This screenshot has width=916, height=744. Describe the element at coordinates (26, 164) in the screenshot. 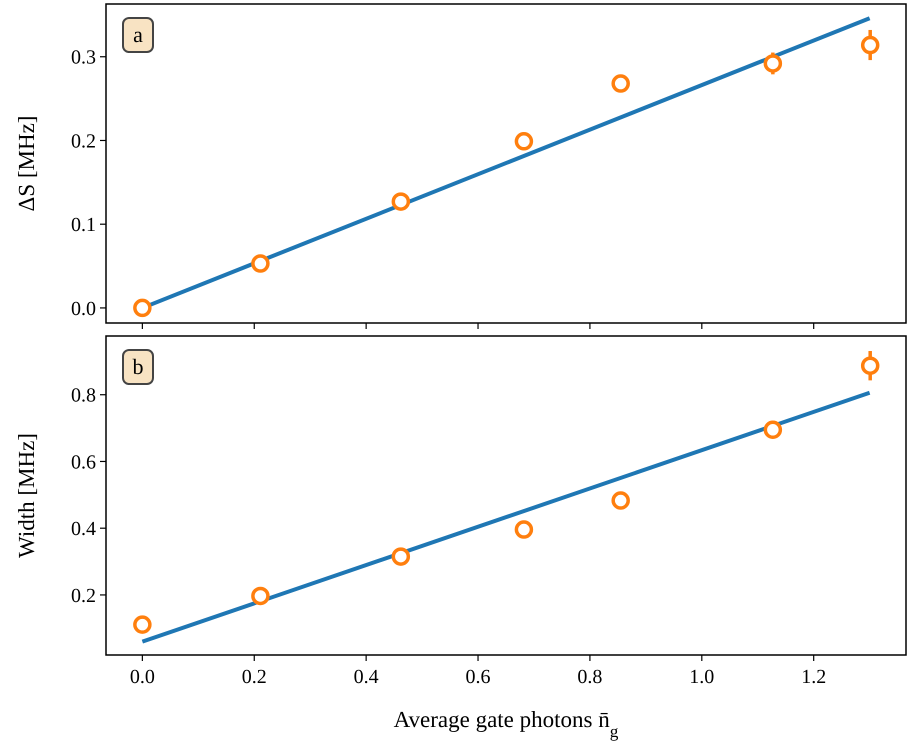

I see `y-axis-title: ΔS [MHz]` at that location.